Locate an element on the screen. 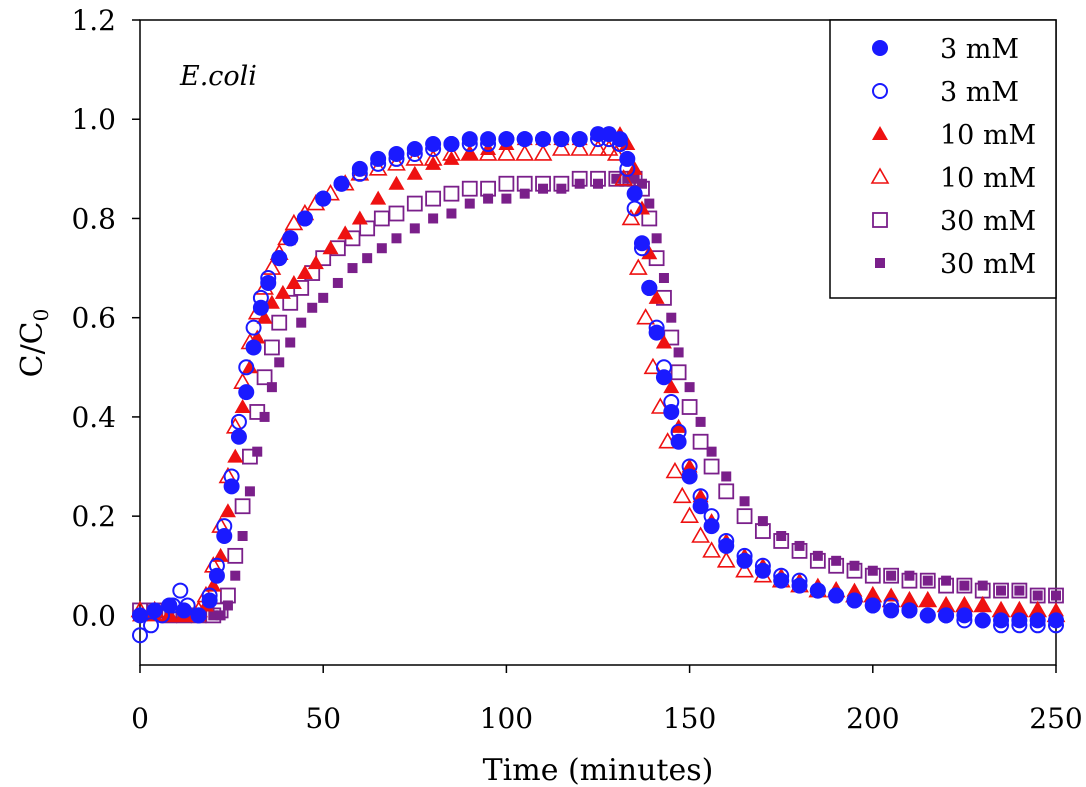  legend-marker is located at coordinates (880, 91).